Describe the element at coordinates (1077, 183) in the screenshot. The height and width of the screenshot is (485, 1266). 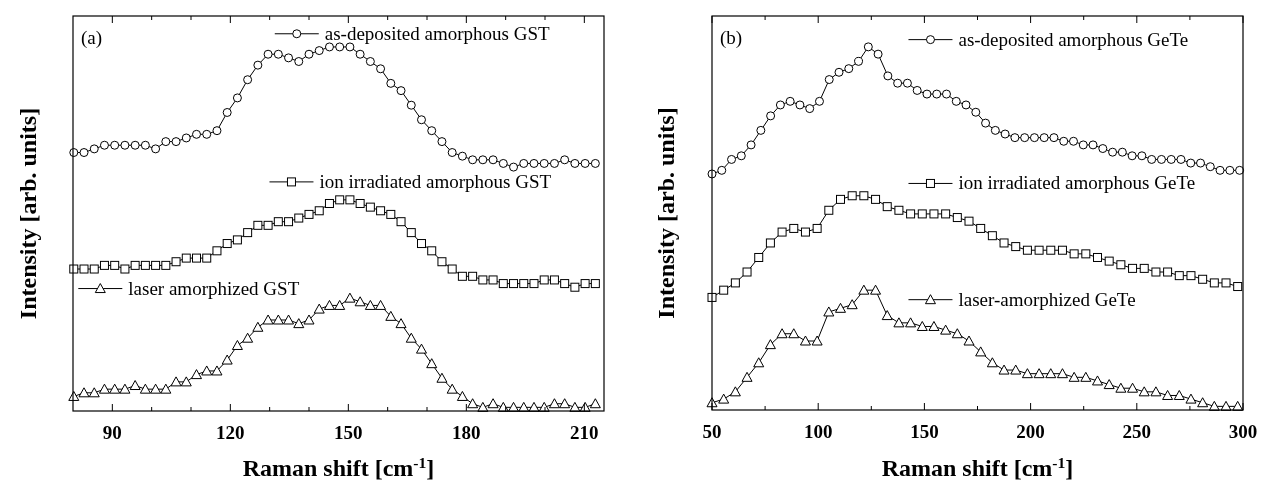
I see `legend-label: ion irradiated amorphous GeTe` at that location.